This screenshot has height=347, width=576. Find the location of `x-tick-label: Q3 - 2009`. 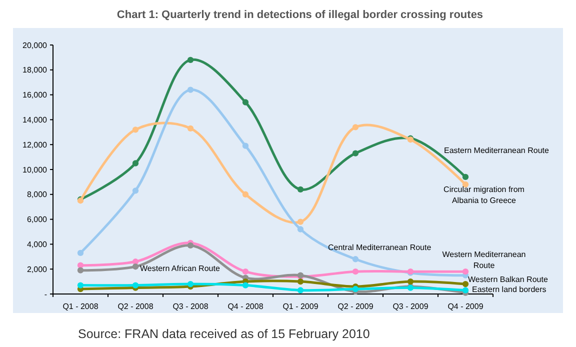

x-tick-label: Q3 - 2009 is located at coordinates (410, 306).